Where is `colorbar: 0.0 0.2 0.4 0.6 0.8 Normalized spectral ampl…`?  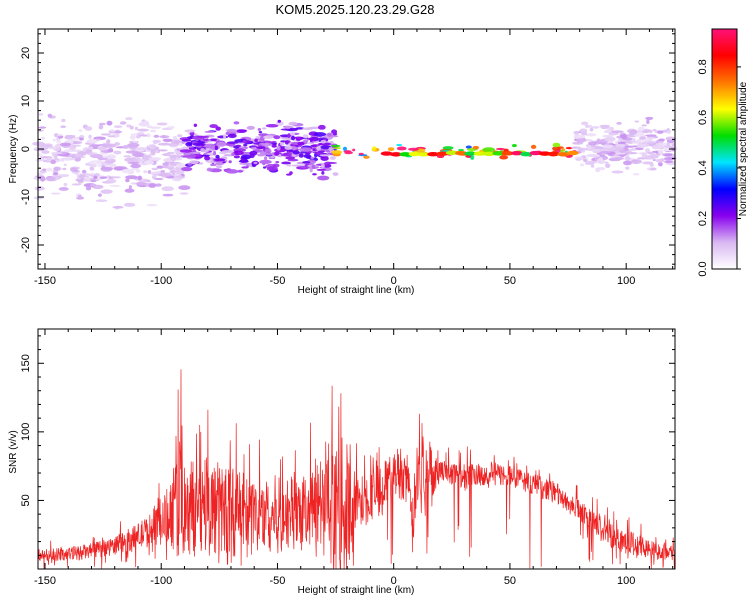 colorbar: 0.0 0.2 0.4 0.6 0.8 Normalized spectral ampl… is located at coordinates (723, 152).